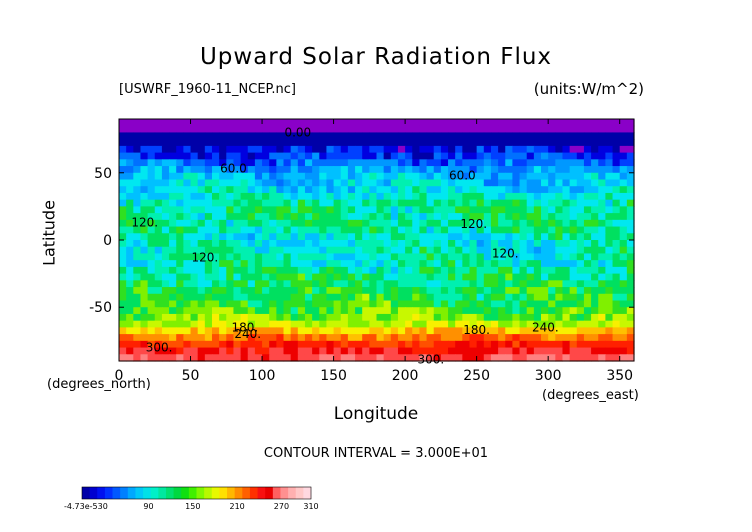 The height and width of the screenshot is (532, 752). What do you see at coordinates (548, 376) in the screenshot?
I see `x-tick-label: 300` at bounding box center [548, 376].